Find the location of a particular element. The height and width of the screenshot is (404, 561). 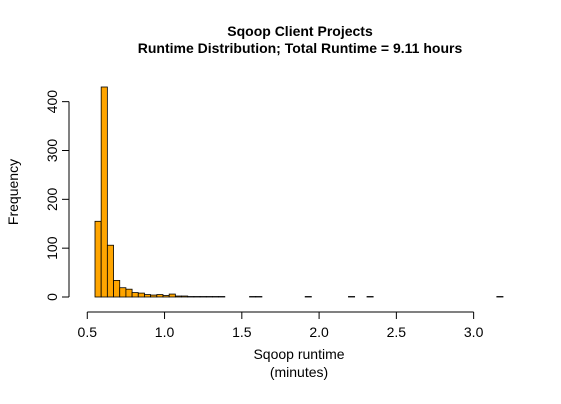

y-tick-label: 300 is located at coordinates (52, 151).